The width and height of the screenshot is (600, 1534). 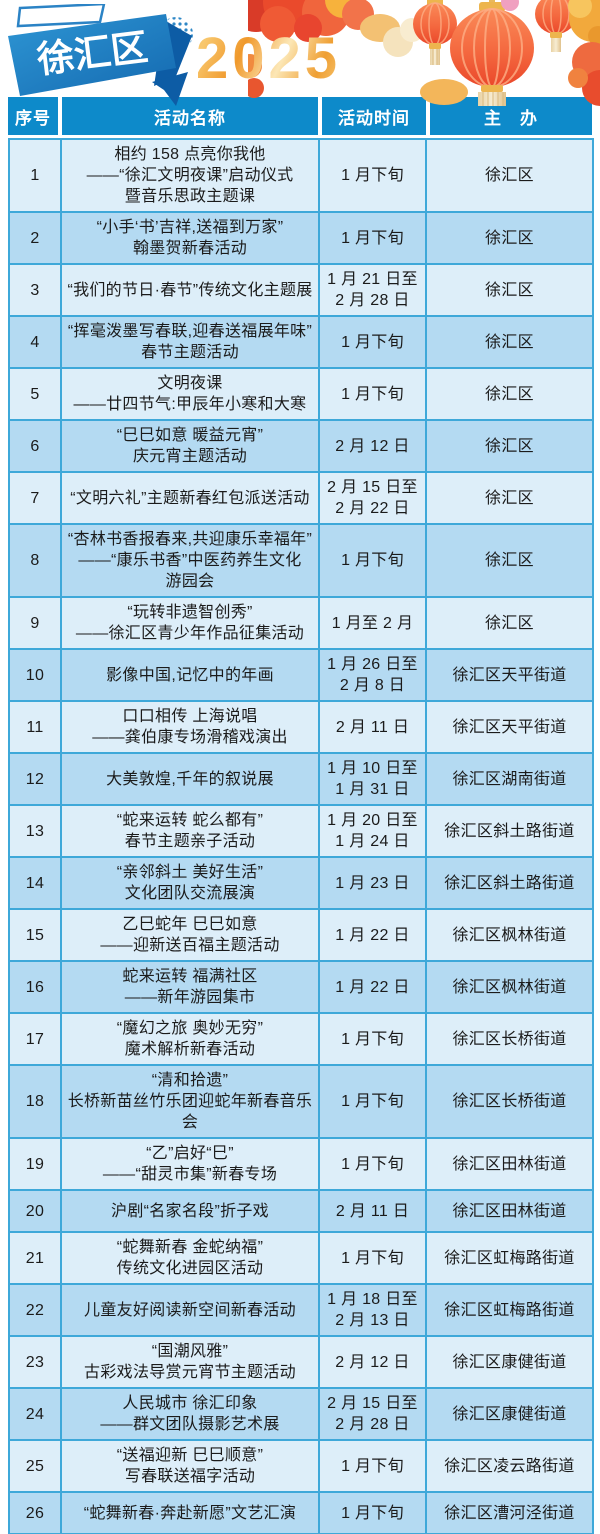 I want to click on page-header: 2025 徐汇区, so click(x=300, y=53).